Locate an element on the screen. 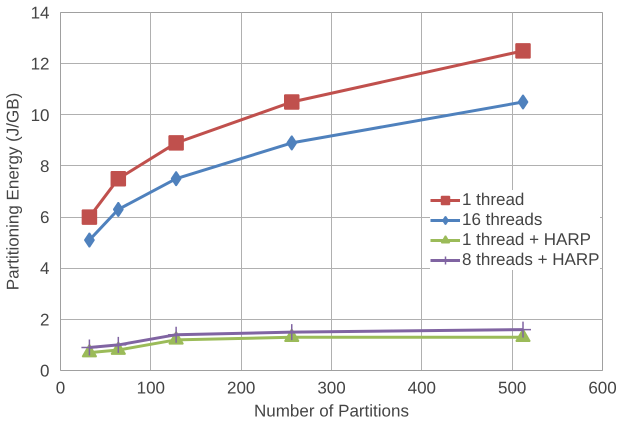  x-axis-title: Number of Partitions is located at coordinates (331, 411).